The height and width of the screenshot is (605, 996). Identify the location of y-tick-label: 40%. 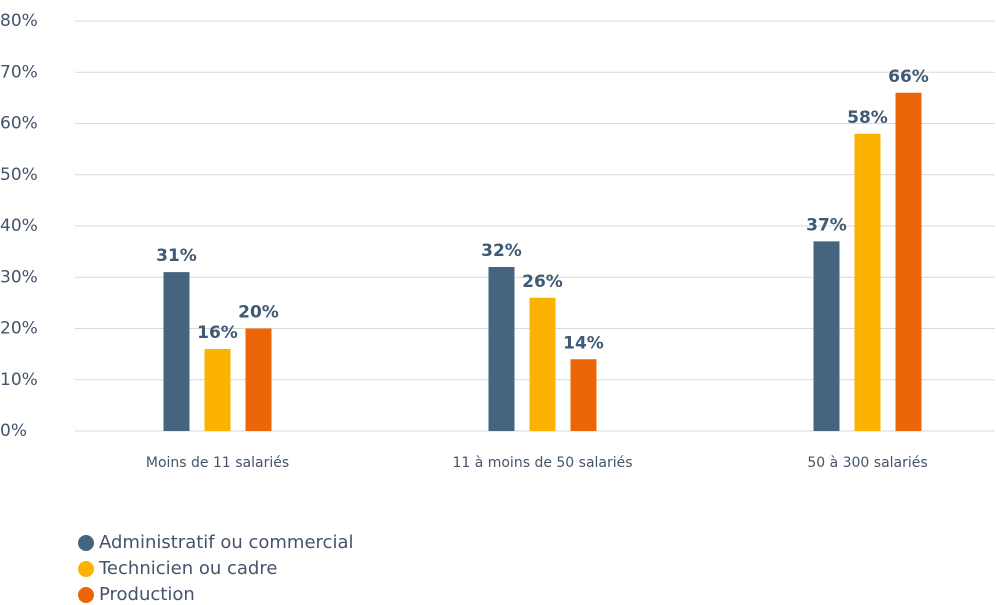
(19, 226).